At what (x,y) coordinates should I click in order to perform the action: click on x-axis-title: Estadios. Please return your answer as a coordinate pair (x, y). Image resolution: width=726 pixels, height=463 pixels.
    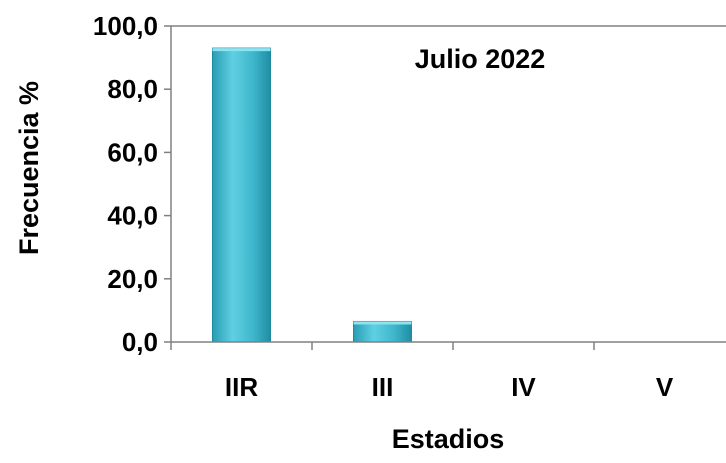
    Looking at the image, I should click on (448, 439).